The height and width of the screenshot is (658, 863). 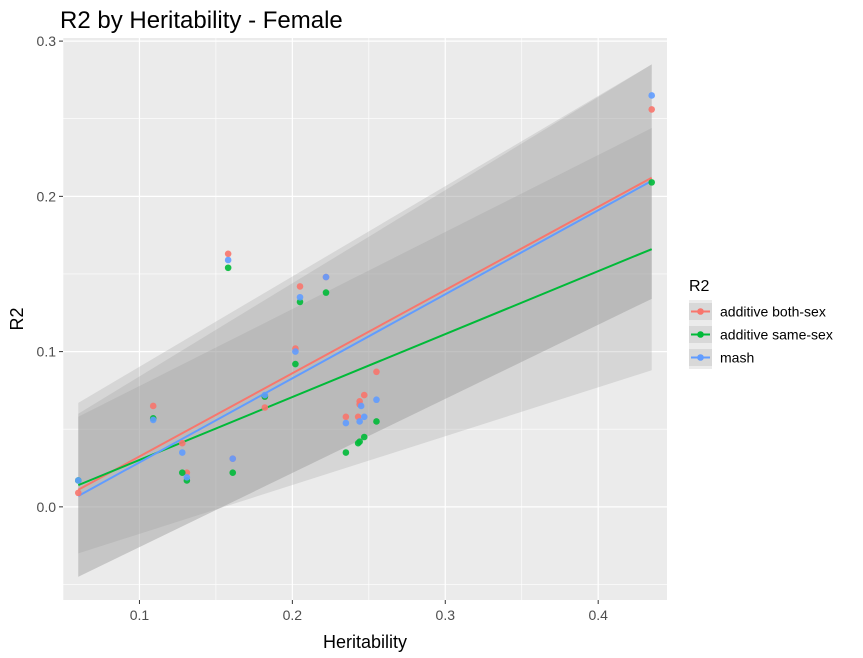 I want to click on y-tick-label: 0.3, so click(x=47, y=41).